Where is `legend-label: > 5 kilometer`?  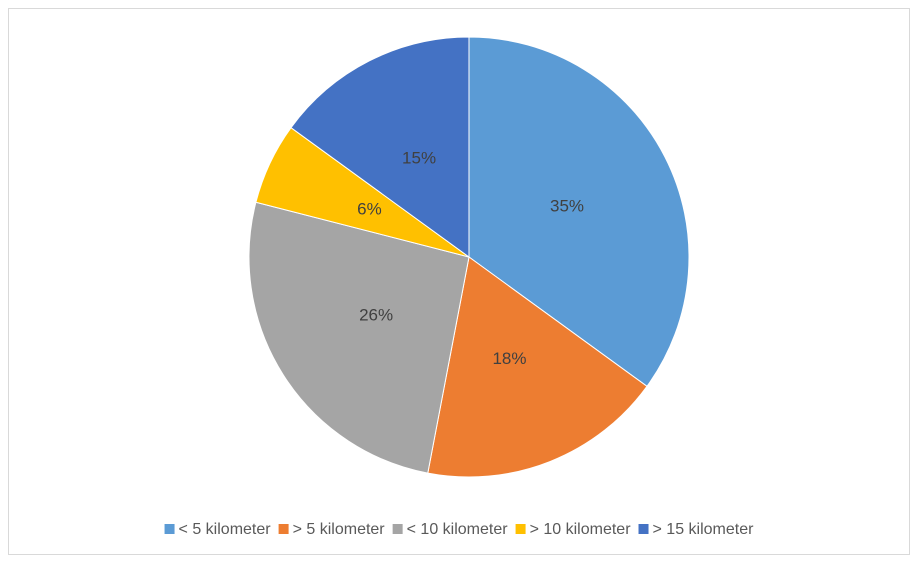 legend-label: > 5 kilometer is located at coordinates (339, 529).